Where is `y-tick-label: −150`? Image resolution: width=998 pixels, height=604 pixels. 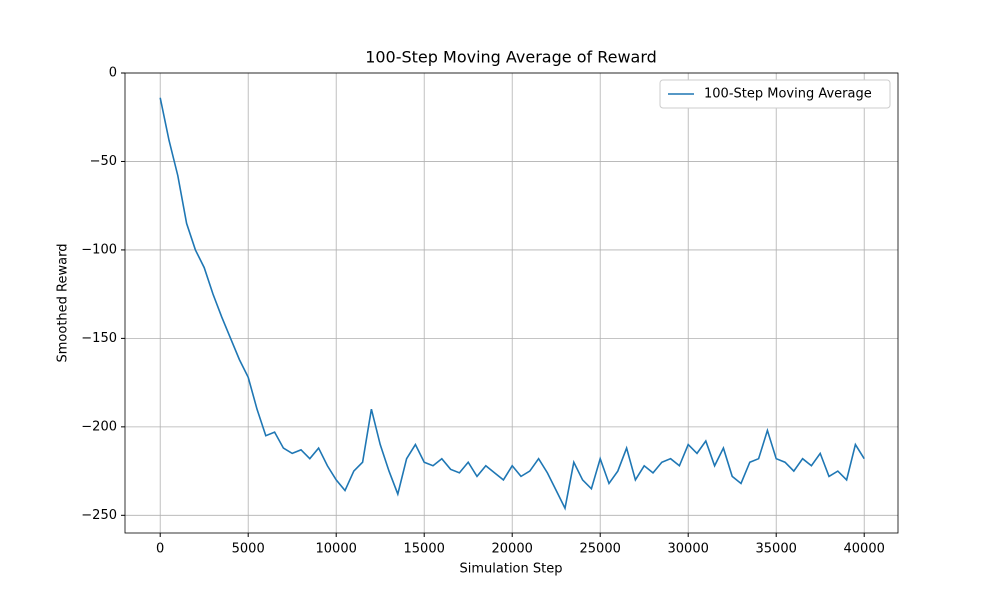
y-tick-label: −150 is located at coordinates (99, 338).